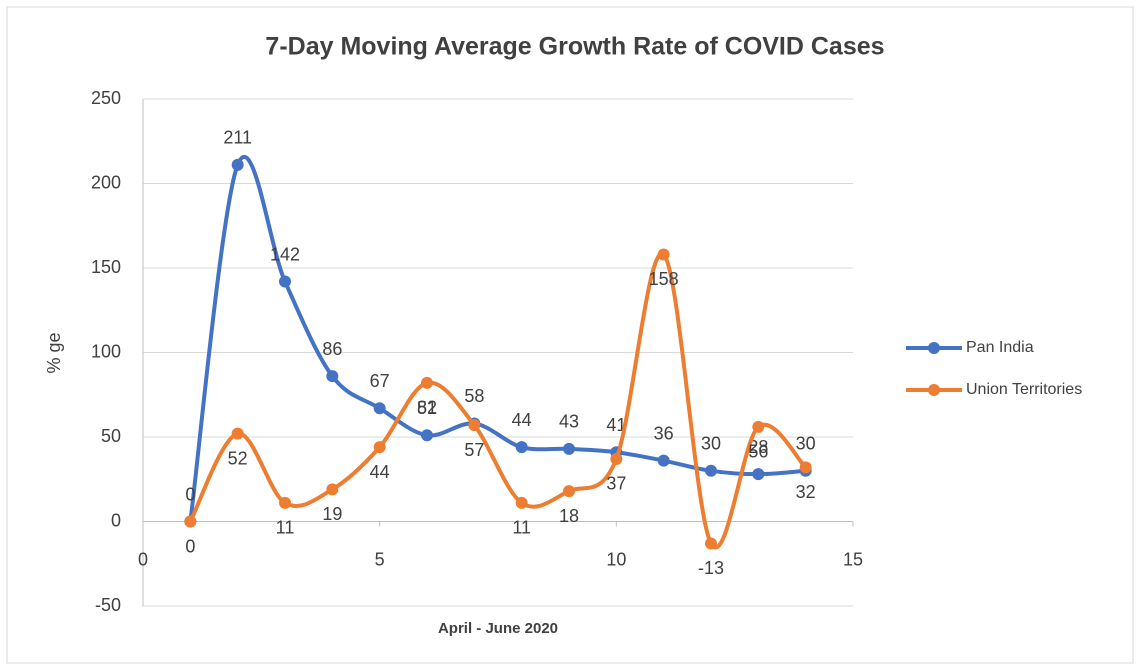 This screenshot has height=671, width=1140. I want to click on data-label: 57, so click(474, 450).